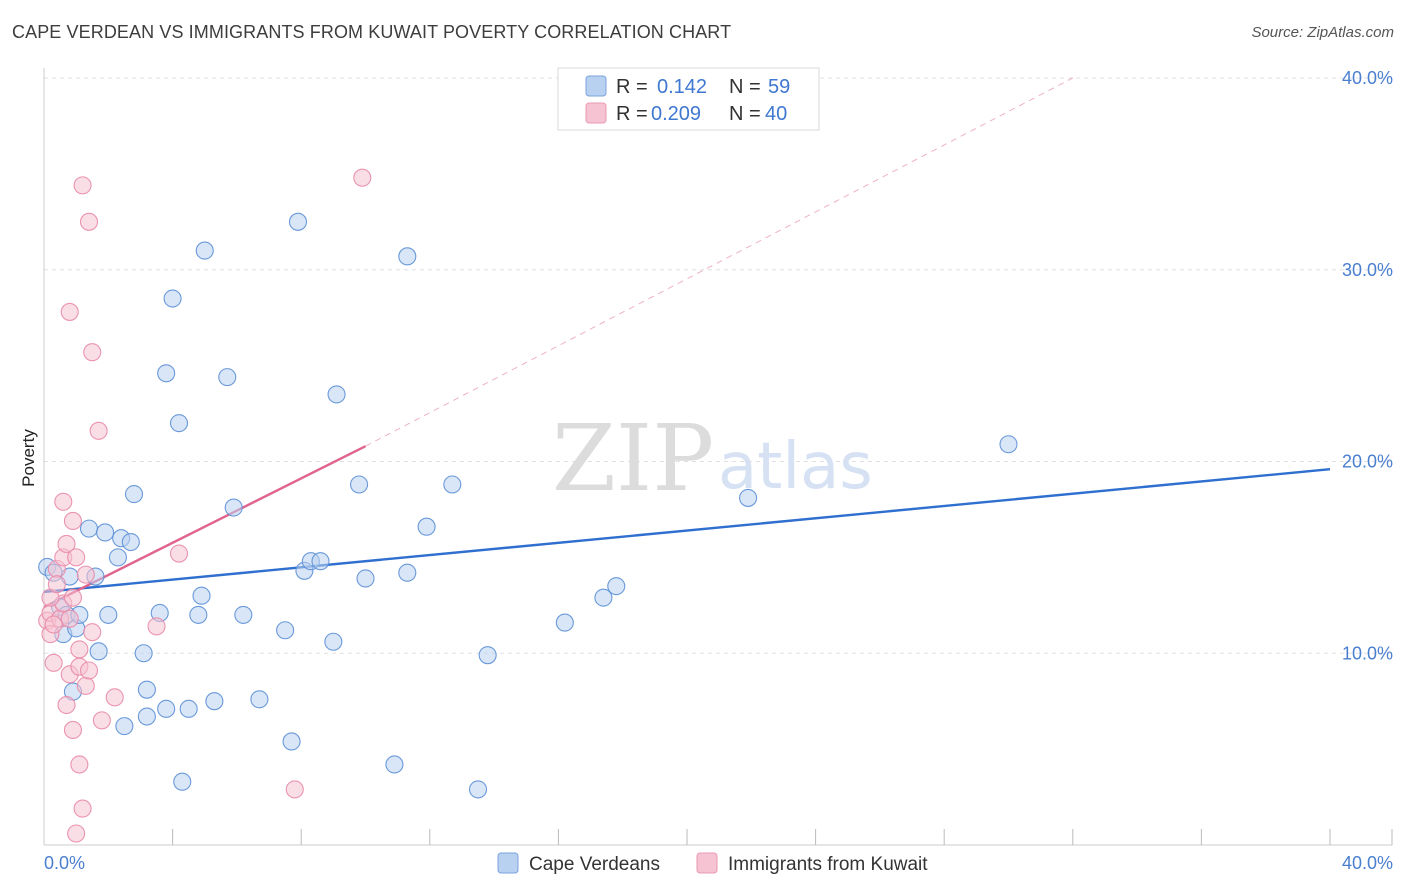  I want to click on legend-r-value-2: 0.209, so click(676, 114).